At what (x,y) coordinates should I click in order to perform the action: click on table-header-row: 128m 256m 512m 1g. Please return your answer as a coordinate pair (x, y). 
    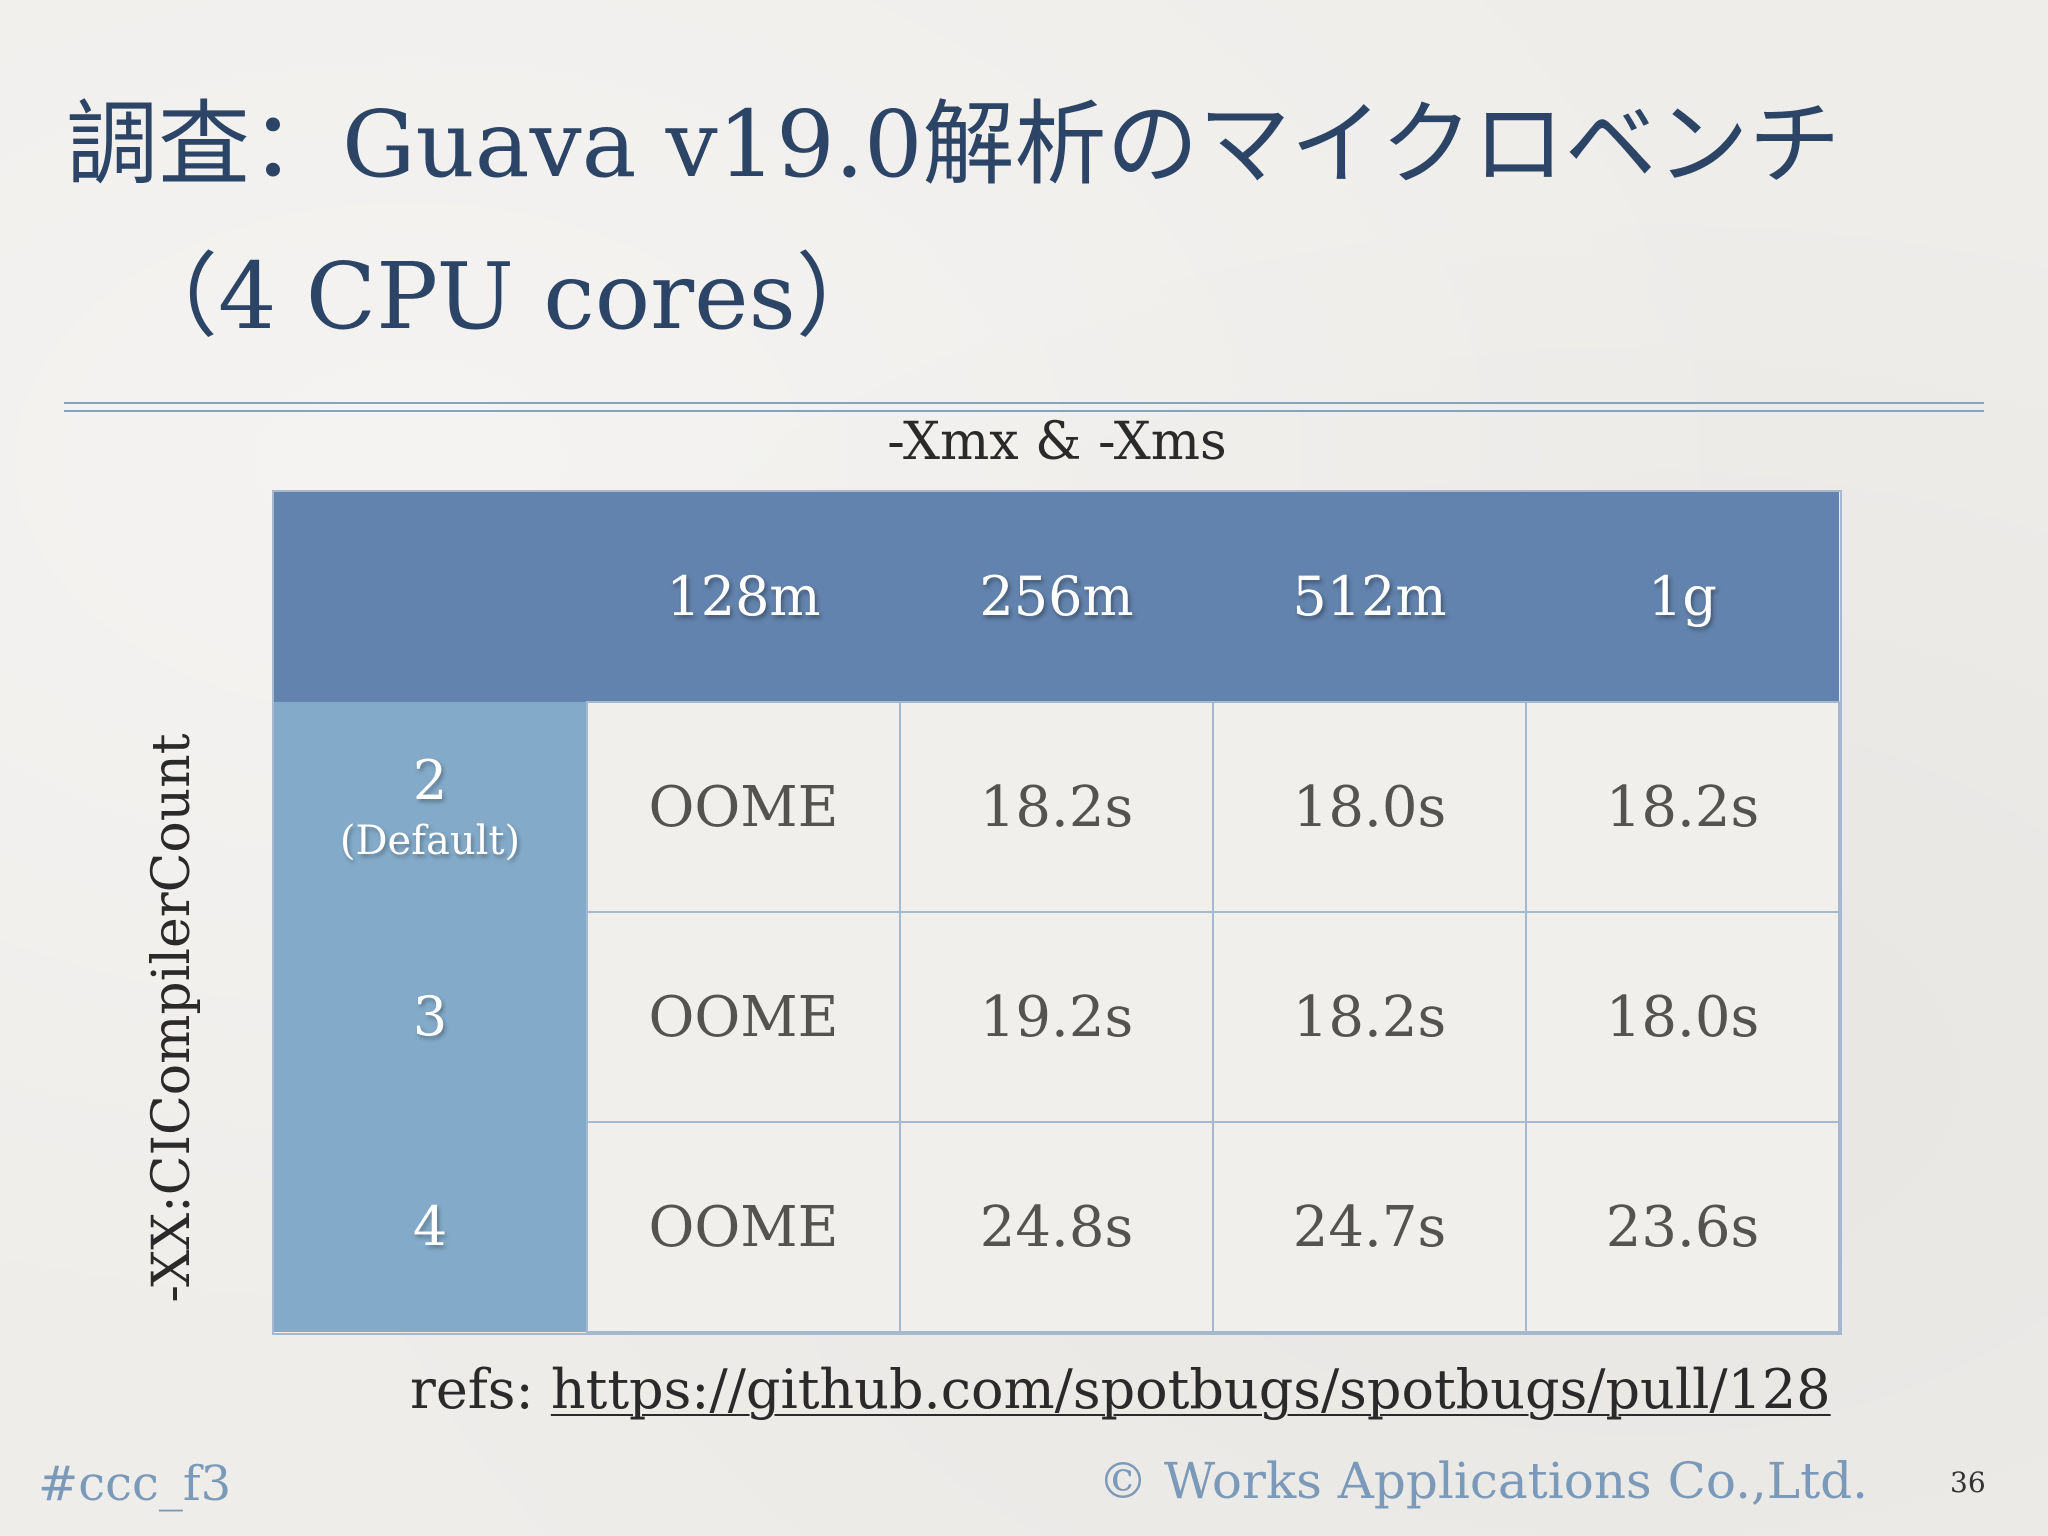
    Looking at the image, I should click on (1056, 597).